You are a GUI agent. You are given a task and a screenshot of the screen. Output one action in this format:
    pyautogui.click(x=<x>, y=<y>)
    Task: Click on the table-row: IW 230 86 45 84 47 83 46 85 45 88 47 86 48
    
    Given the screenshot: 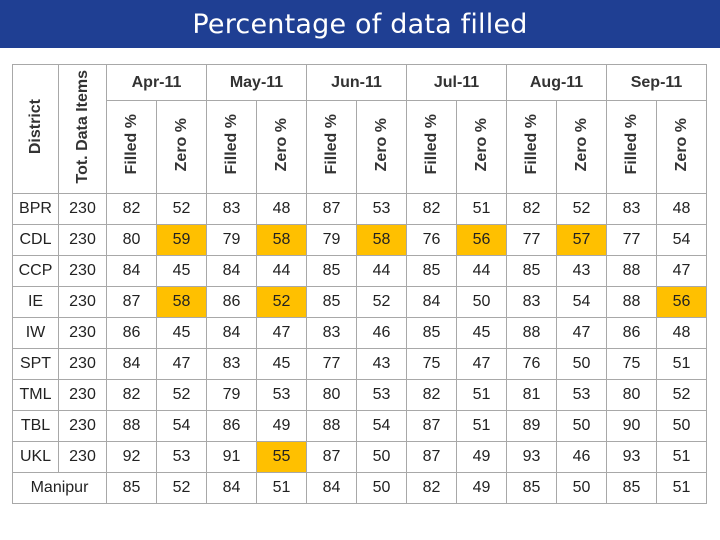 What is the action you would take?
    pyautogui.click(x=360, y=333)
    